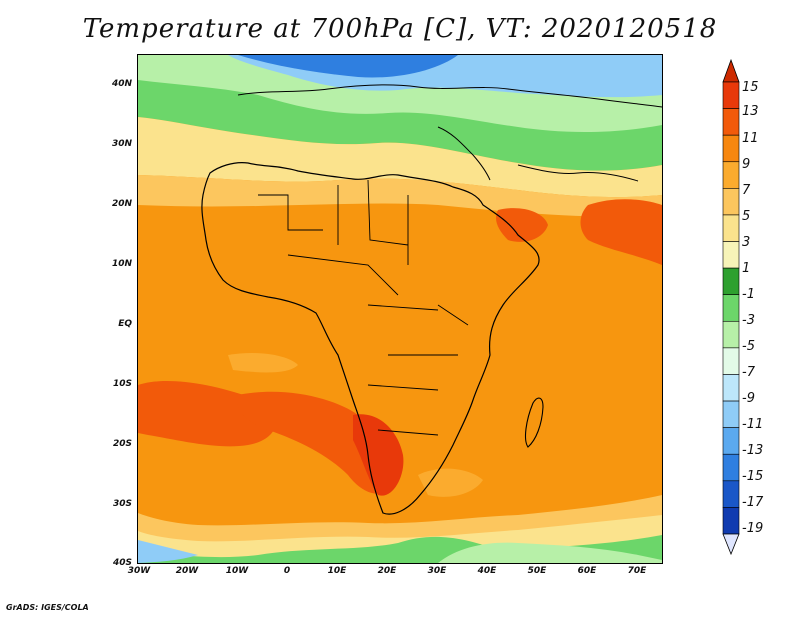 This screenshot has width=800, height=618. Describe the element at coordinates (121, 84) in the screenshot. I see `lat-label: 40N` at that location.